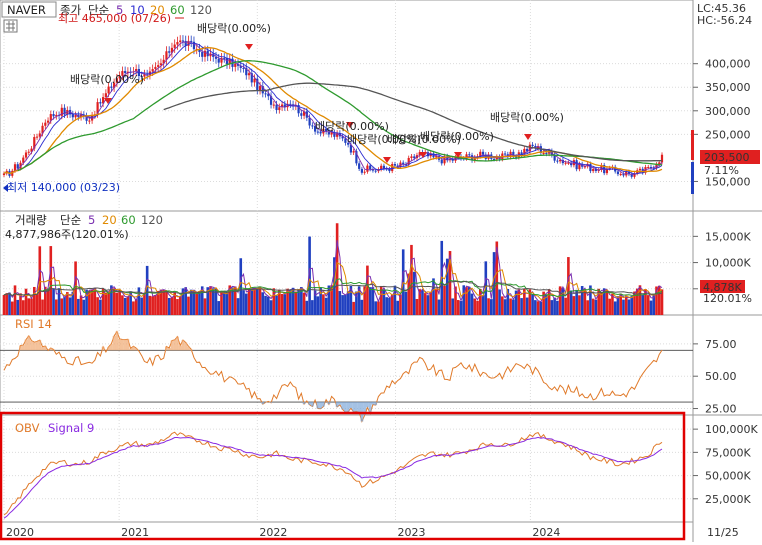 The height and width of the screenshot is (545, 762). I want to click on date-corner-label: 11/25, so click(723, 532).